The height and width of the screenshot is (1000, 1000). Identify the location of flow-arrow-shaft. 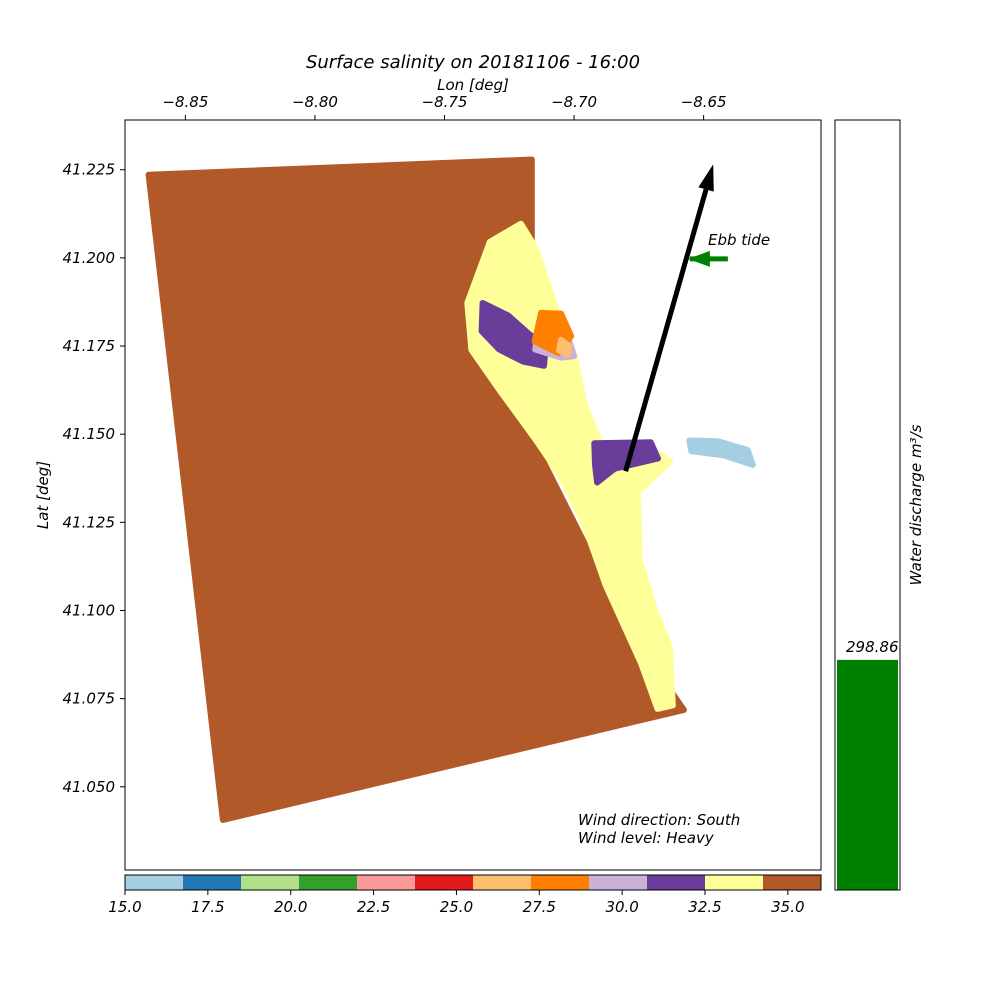
(666, 330).